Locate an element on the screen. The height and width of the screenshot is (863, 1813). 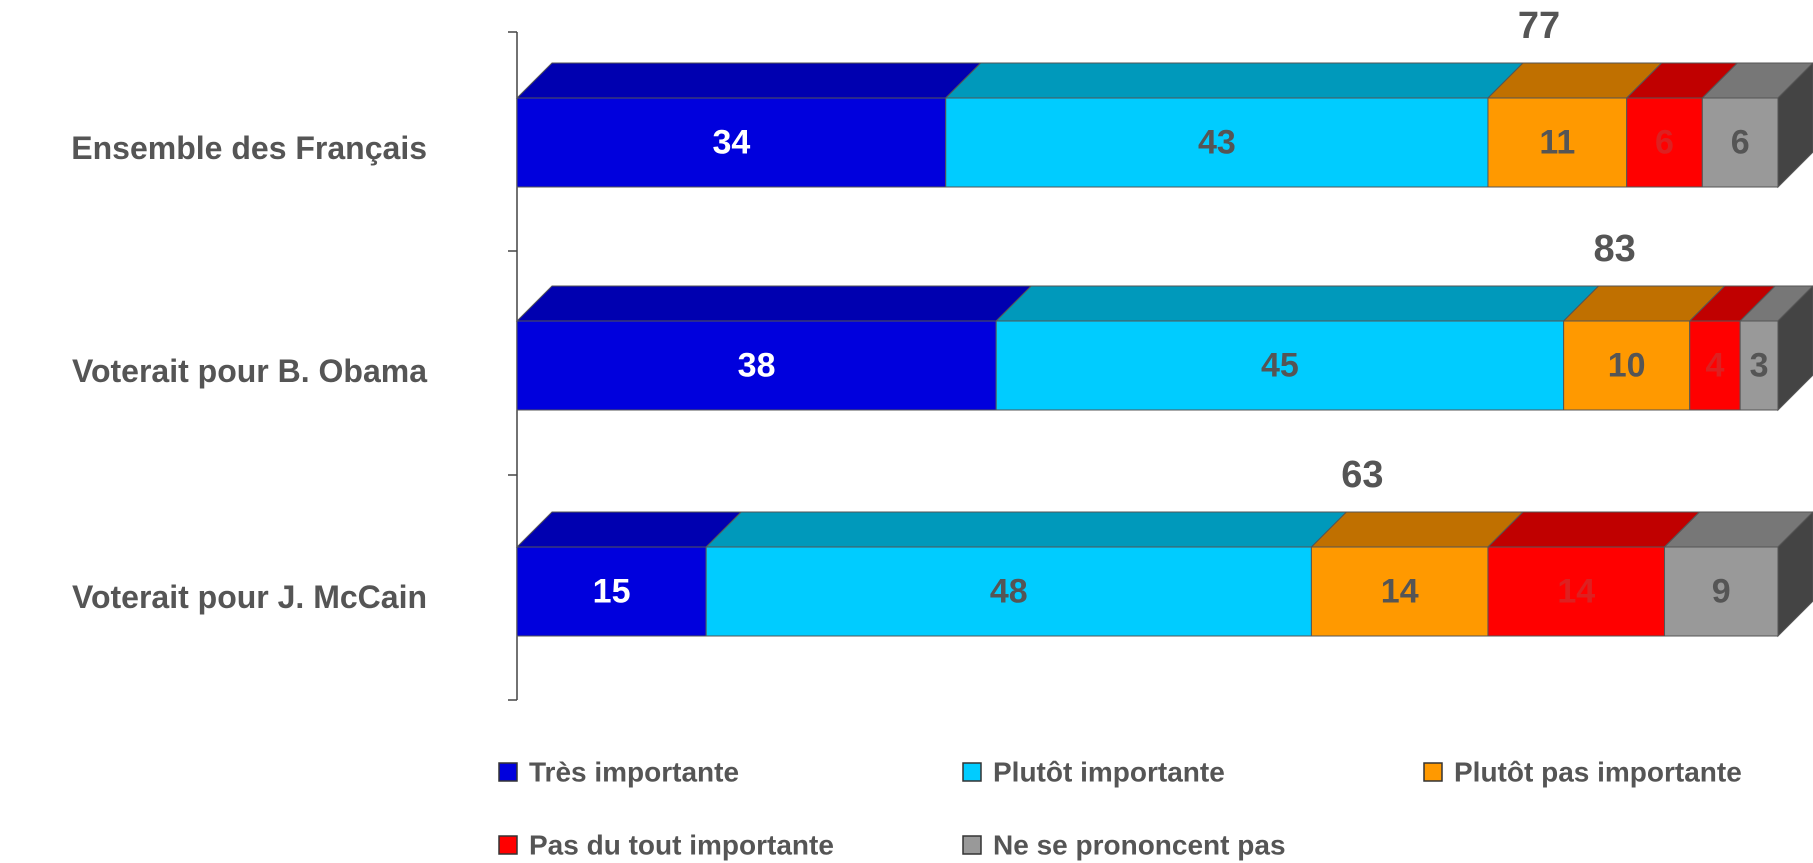
category-label: Ensemble des Français is located at coordinates (249, 148).